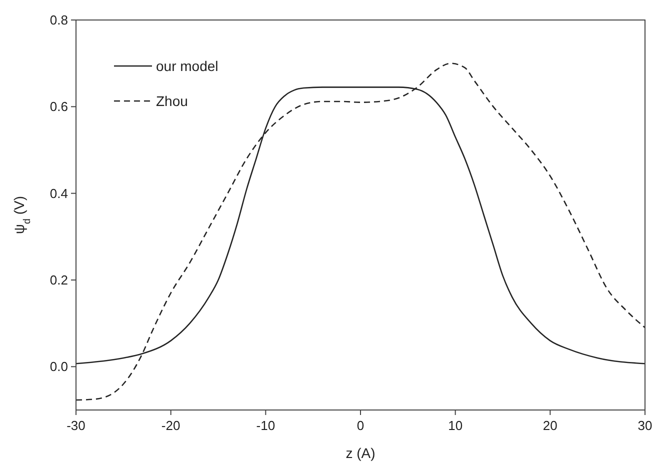 This screenshot has width=663, height=474. Describe the element at coordinates (59, 366) in the screenshot. I see `y-tick-label: 0.0` at that location.